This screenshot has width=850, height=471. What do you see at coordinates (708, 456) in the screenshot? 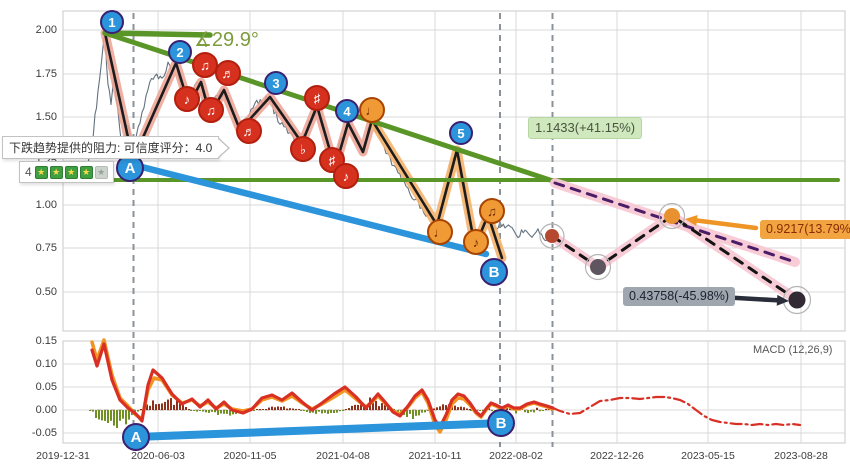
I see `date-tick-label: 2023-05-15` at bounding box center [708, 456].